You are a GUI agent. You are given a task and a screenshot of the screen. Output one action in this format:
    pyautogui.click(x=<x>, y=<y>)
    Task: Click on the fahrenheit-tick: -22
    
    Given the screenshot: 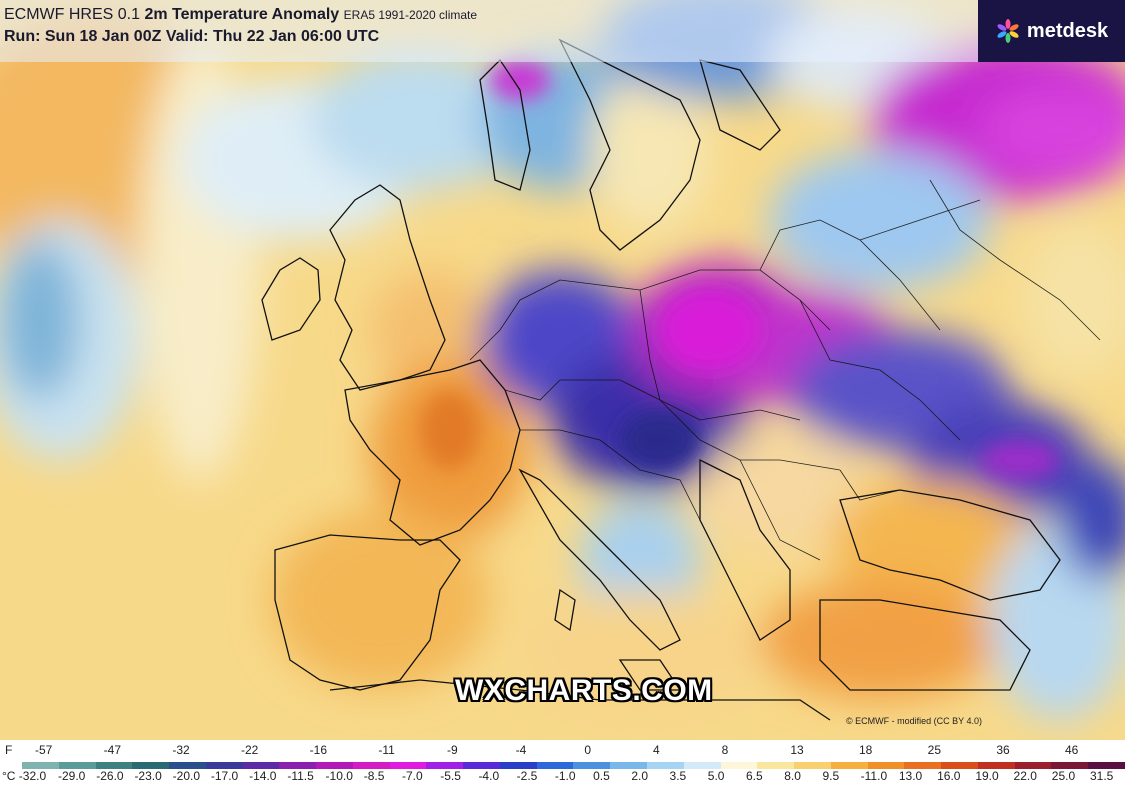 What is the action you would take?
    pyautogui.click(x=250, y=750)
    